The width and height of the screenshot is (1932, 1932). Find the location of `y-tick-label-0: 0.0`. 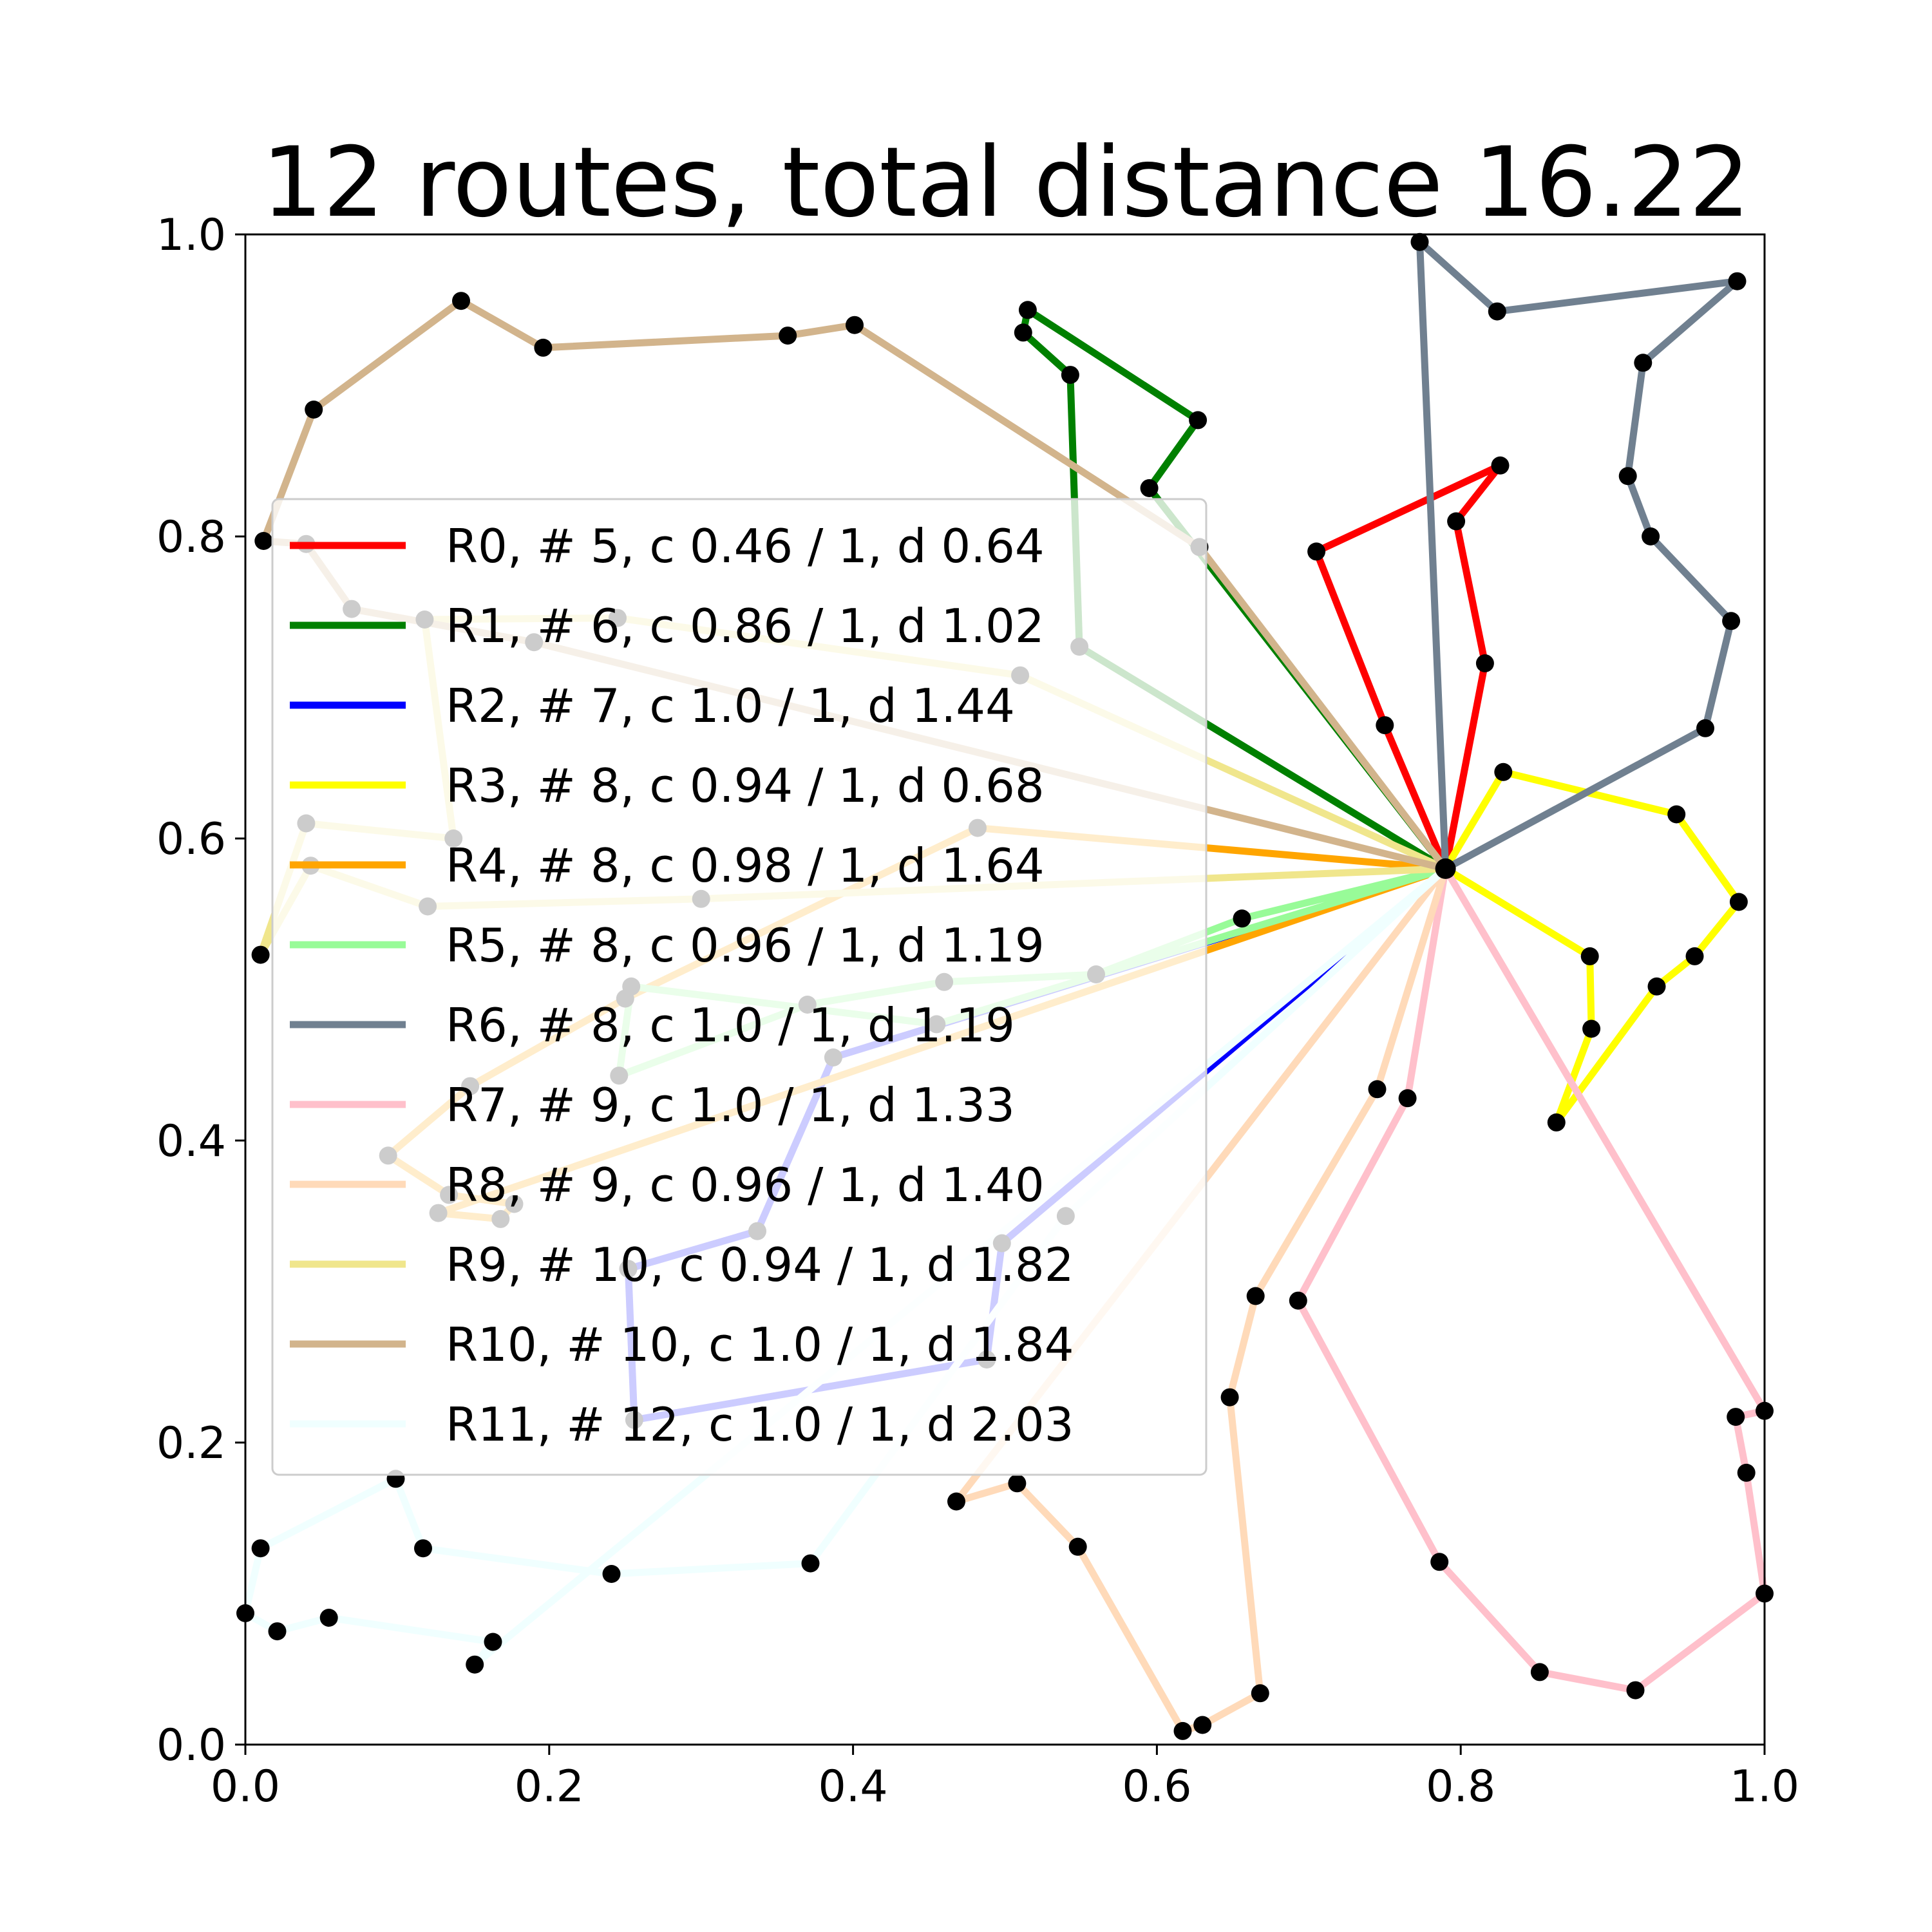

y-tick-label-0: 0.0 is located at coordinates (191, 1746).